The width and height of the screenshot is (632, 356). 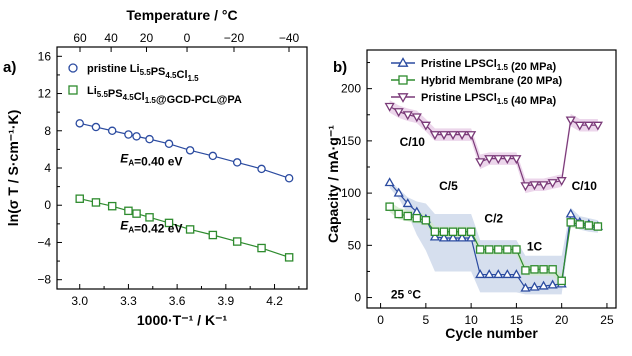 I want to click on top-axis-label-a: Temperature / °C, so click(x=181, y=15).